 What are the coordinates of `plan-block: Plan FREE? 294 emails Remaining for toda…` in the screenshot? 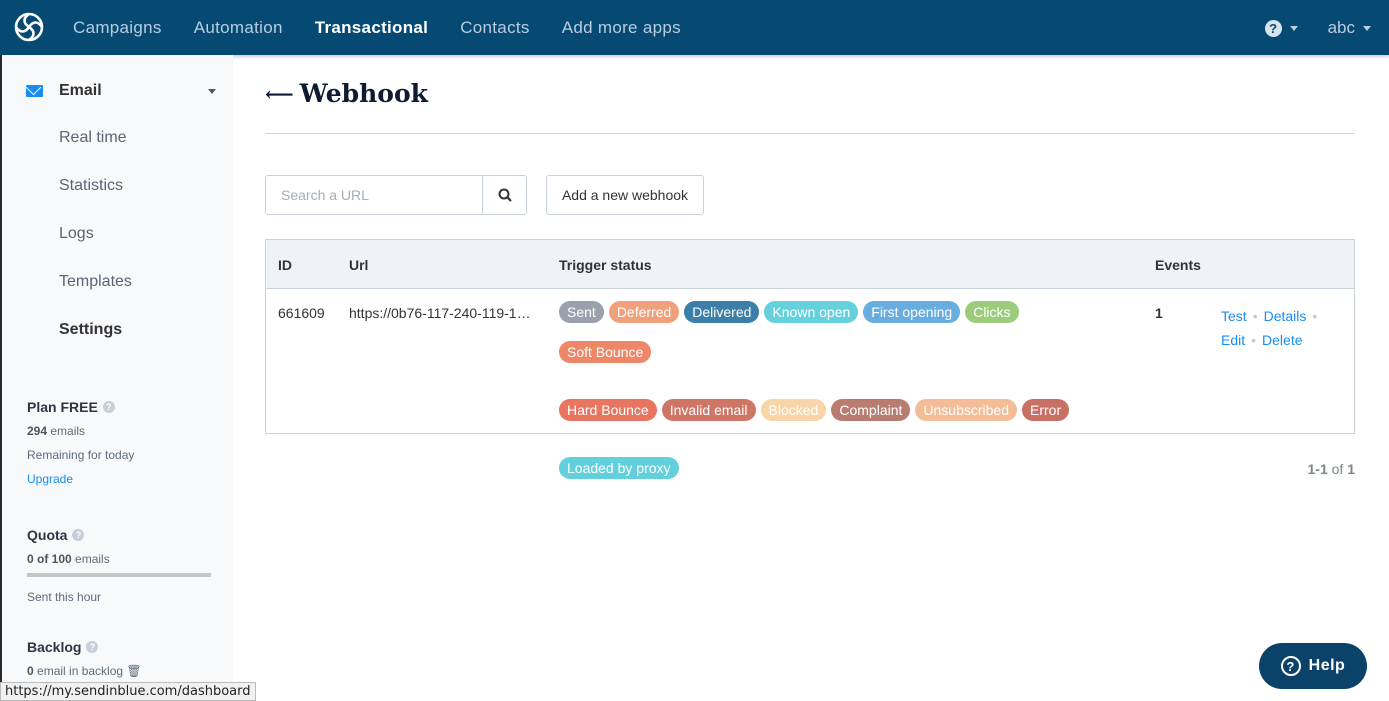 It's located at (80, 447).